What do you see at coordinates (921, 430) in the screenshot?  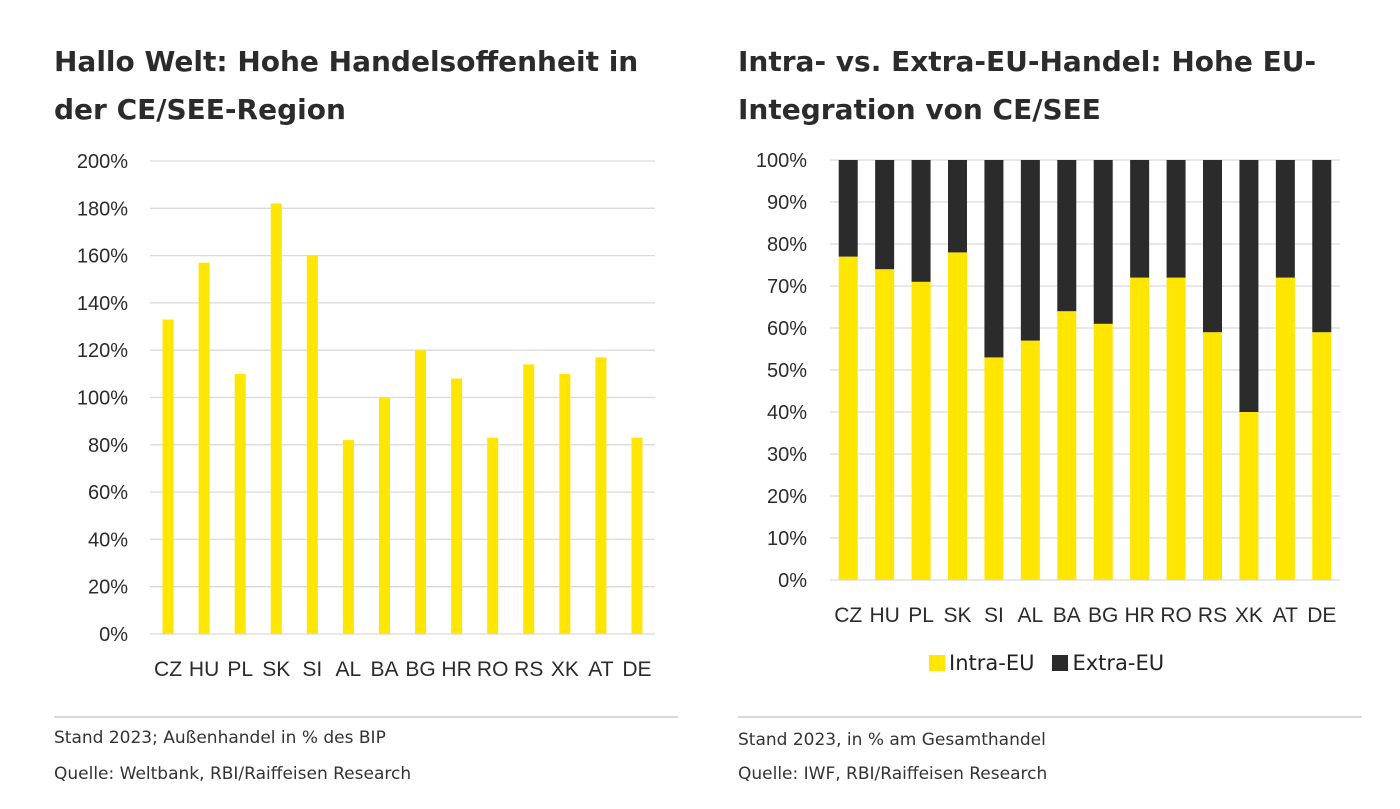 I see `bar-intra-pl` at bounding box center [921, 430].